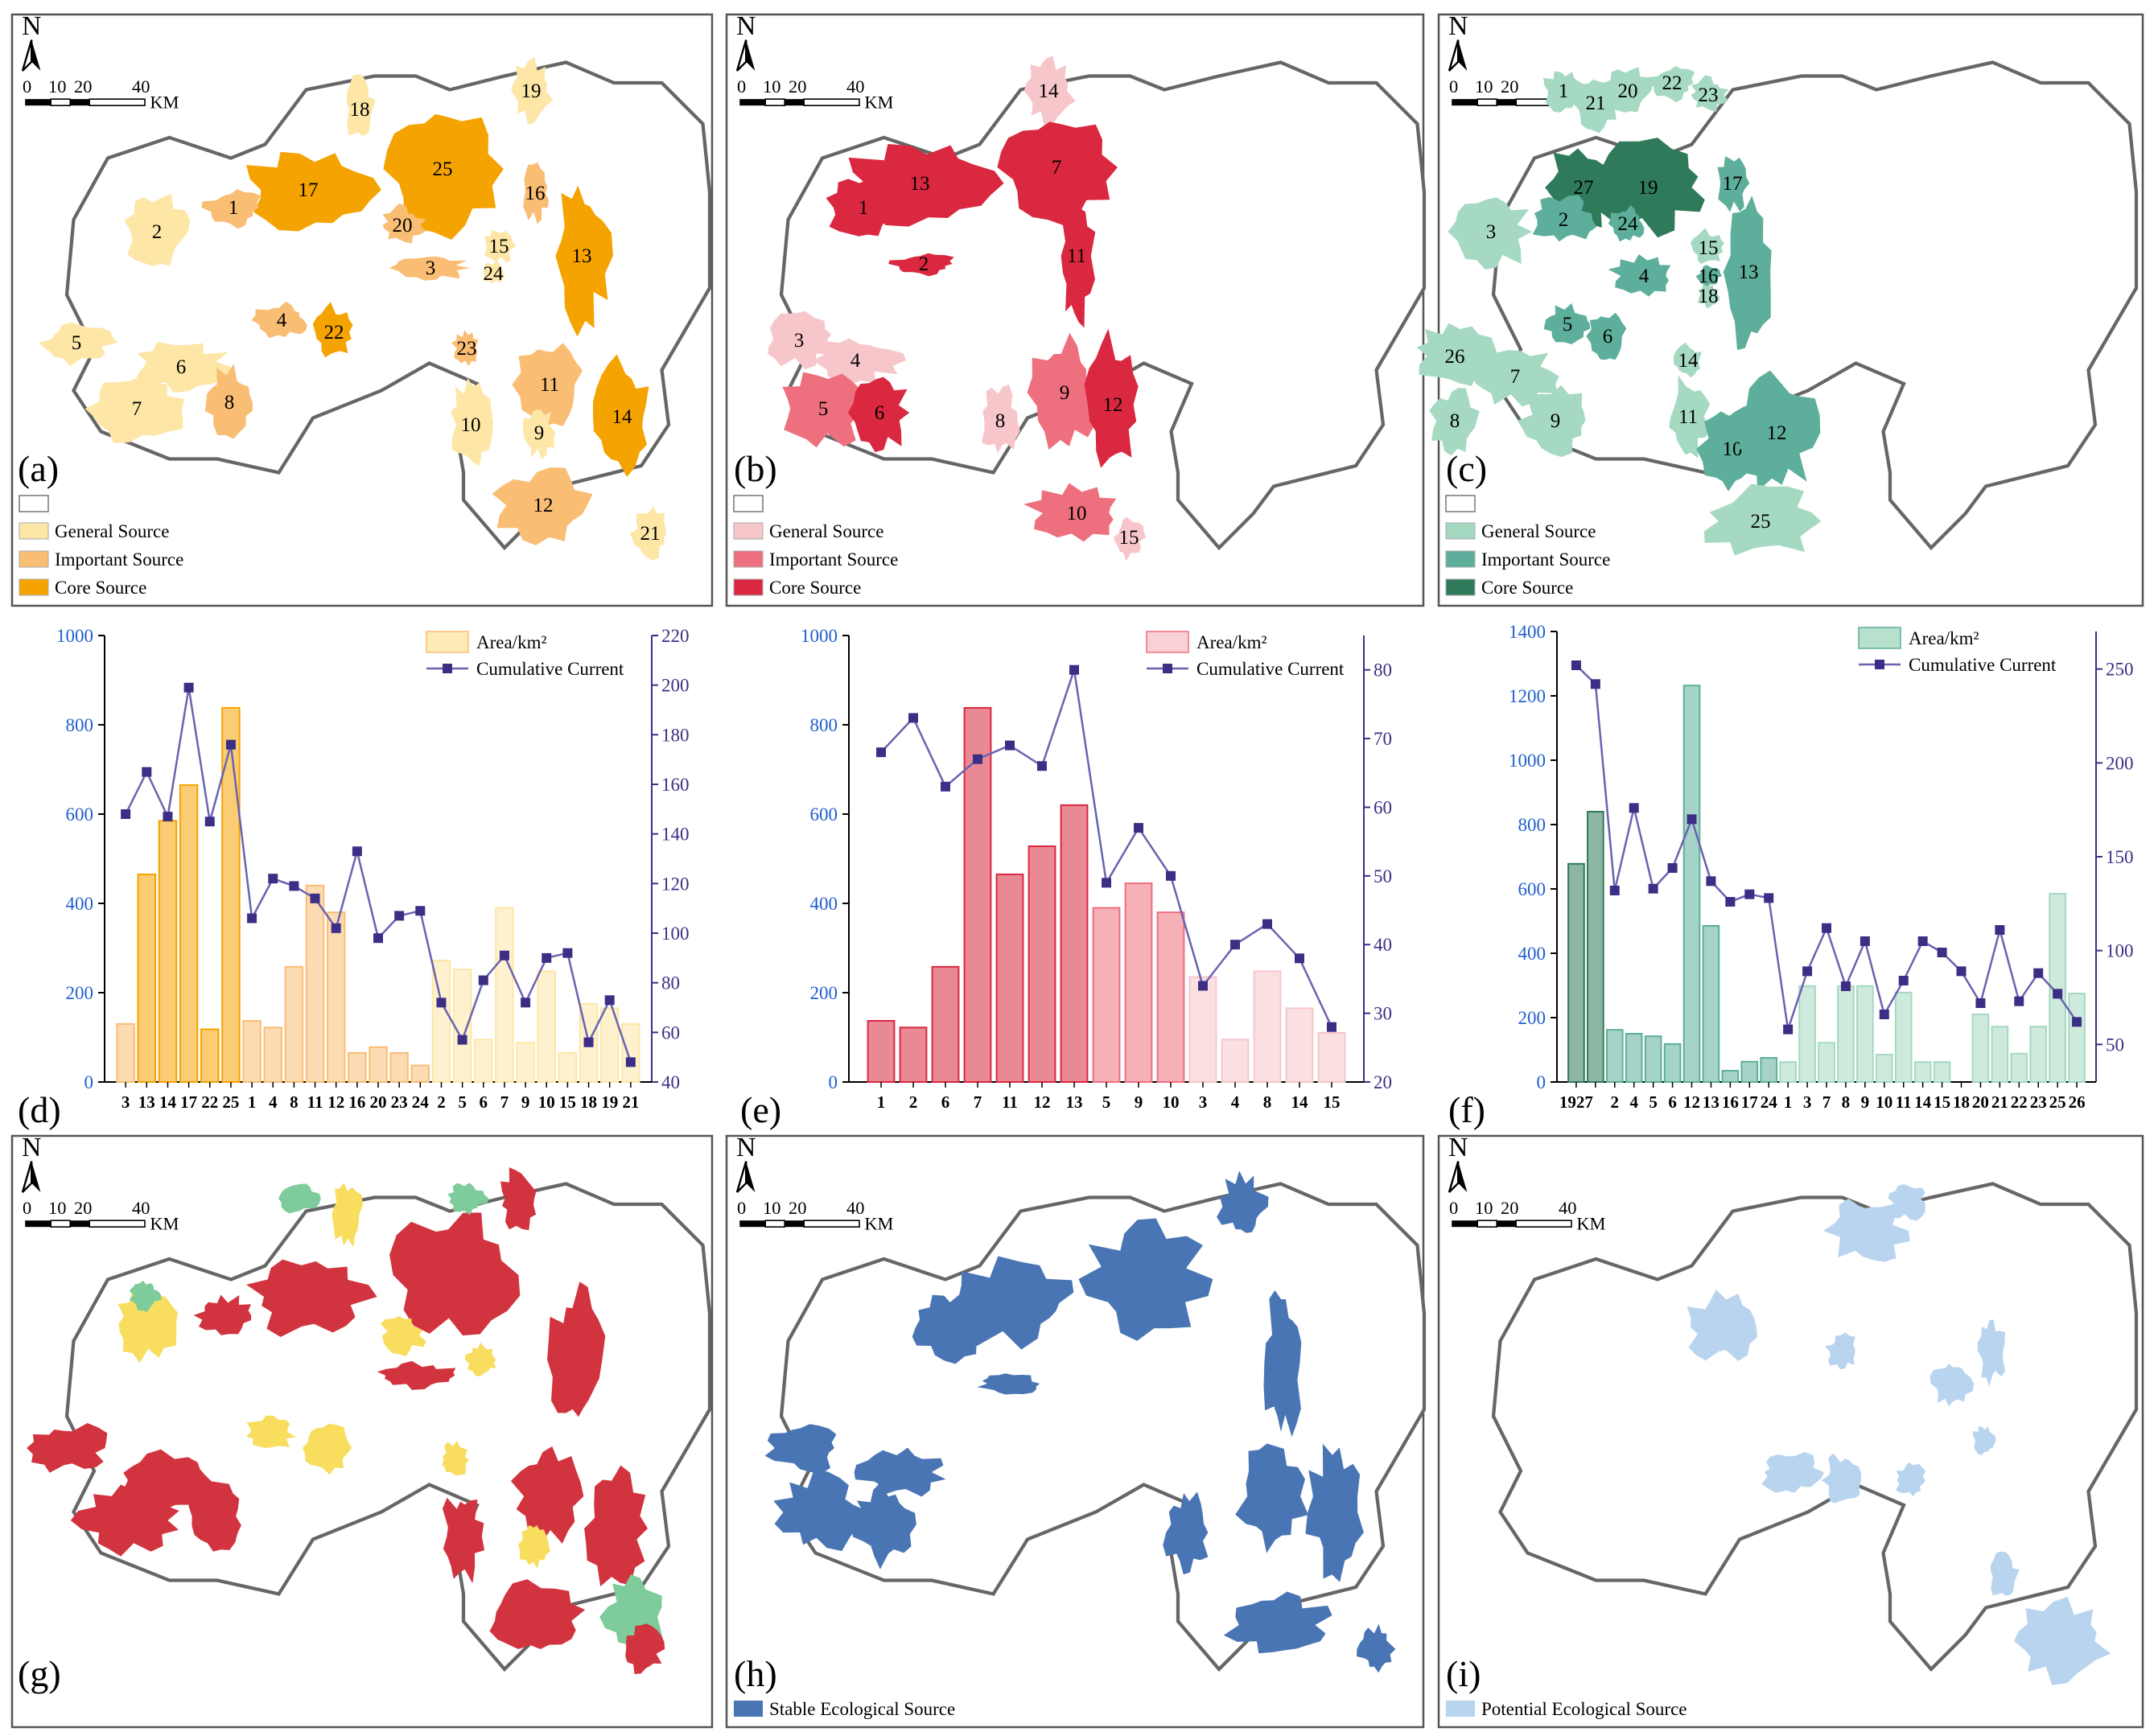 The width and height of the screenshot is (2154, 1736). Describe the element at coordinates (137, 409) in the screenshot. I see `patch-label-a-7: 7` at that location.